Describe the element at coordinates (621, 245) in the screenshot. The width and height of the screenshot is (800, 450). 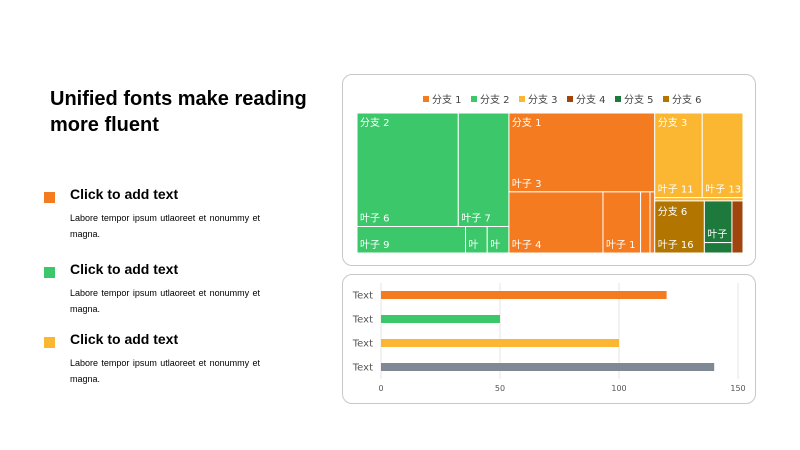
I see `treemap-label: 叶子 1` at that location.